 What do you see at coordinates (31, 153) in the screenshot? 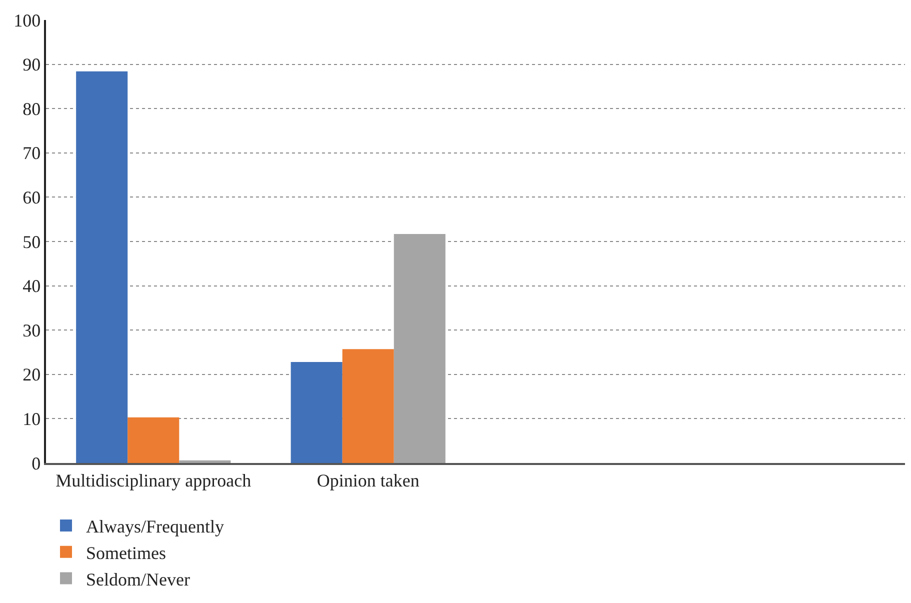
I see `y-tick-label: 70` at bounding box center [31, 153].